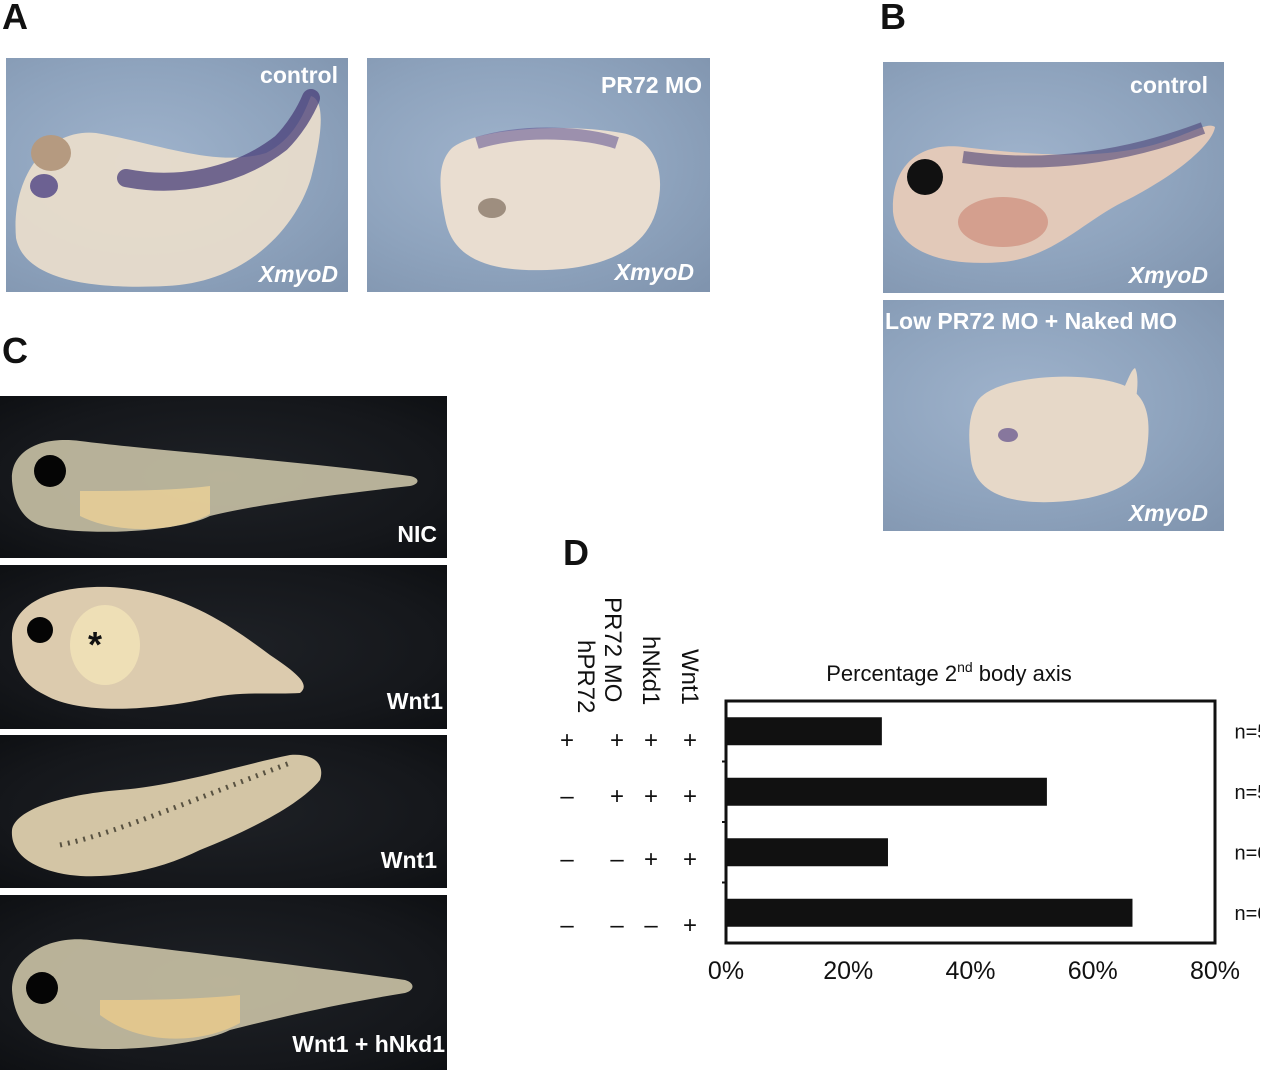 The image size is (1280, 1073). What do you see at coordinates (1247, 732) in the screenshot?
I see `n-label-1: n=50` at bounding box center [1247, 732].